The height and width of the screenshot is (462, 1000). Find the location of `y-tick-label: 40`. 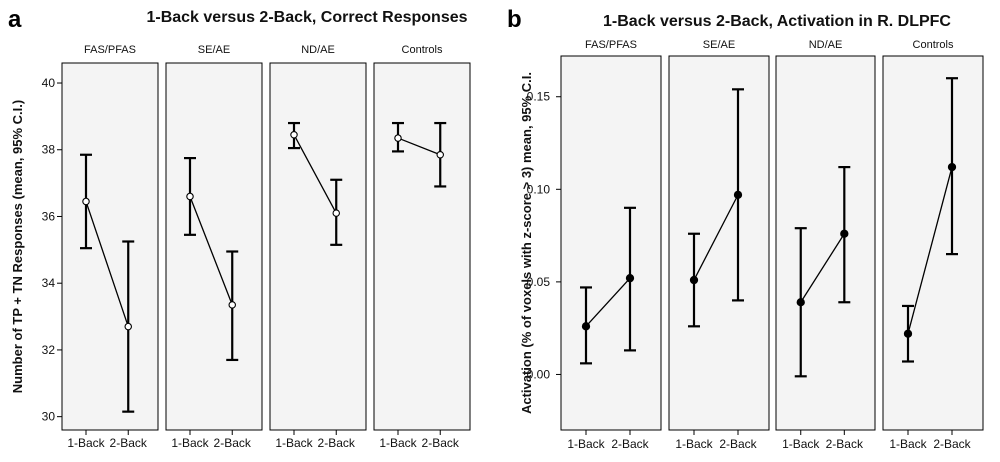

y-tick-label: 40 is located at coordinates (49, 83).